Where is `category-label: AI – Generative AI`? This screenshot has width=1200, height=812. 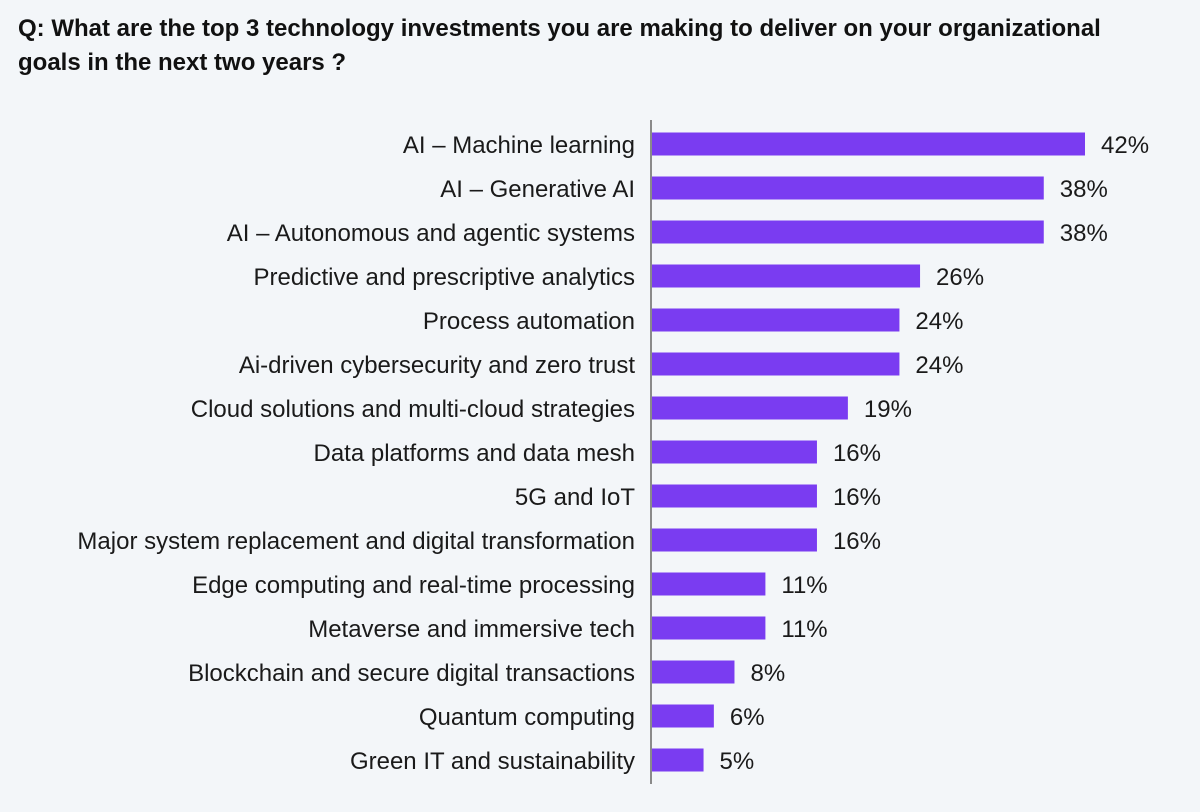
category-label: AI – Generative AI is located at coordinates (537, 189).